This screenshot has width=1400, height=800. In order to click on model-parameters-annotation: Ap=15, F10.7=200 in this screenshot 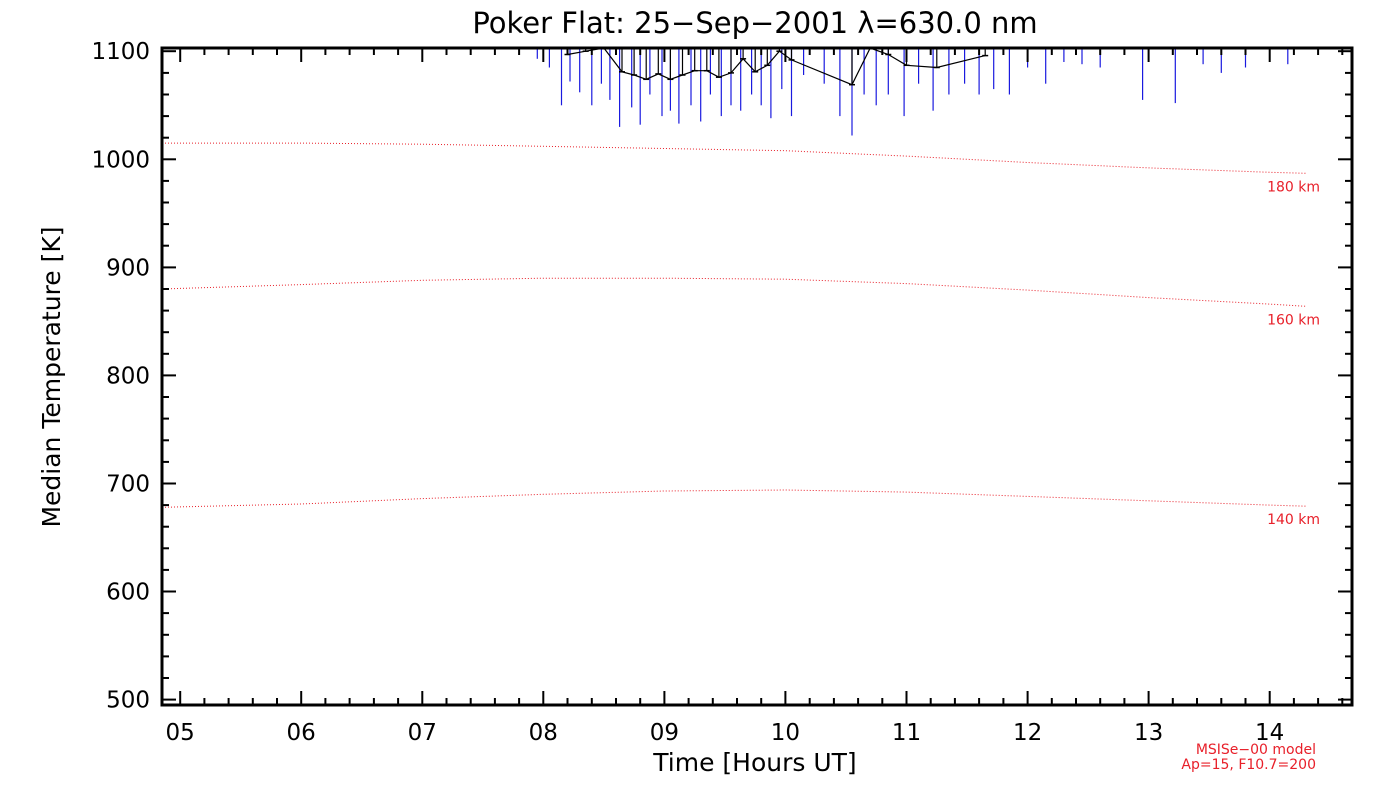, I will do `click(1248, 765)`.